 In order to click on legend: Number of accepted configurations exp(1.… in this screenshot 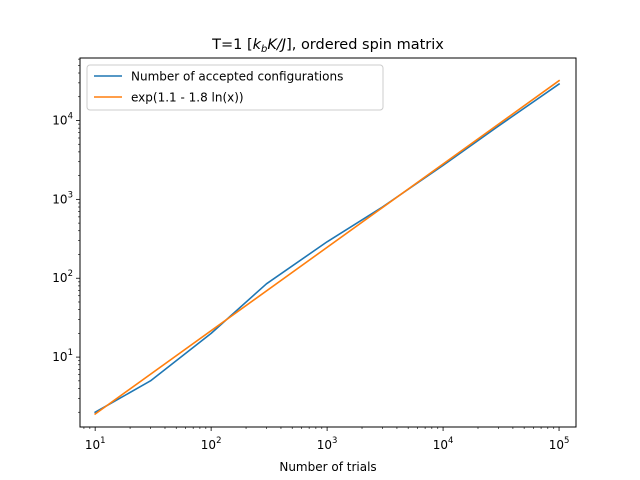, I will do `click(235, 87)`.